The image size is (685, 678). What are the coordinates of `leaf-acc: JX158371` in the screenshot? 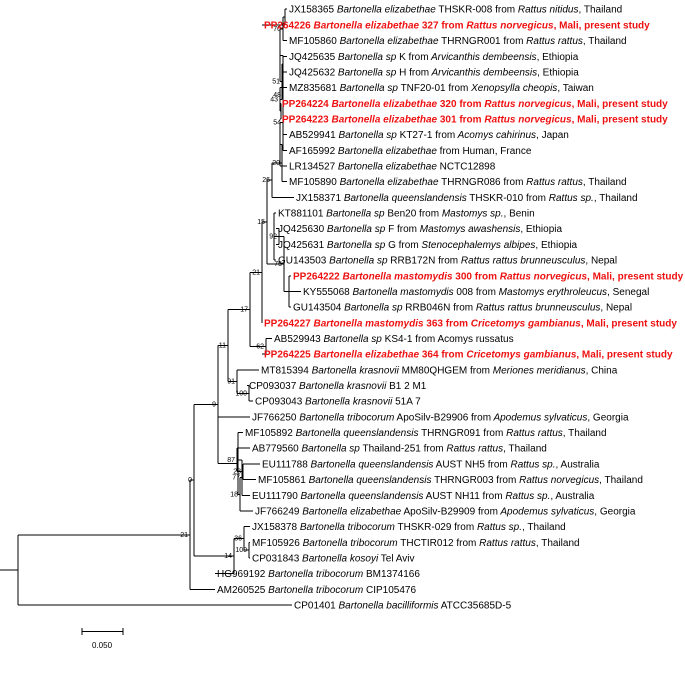 It's located at (318, 198).